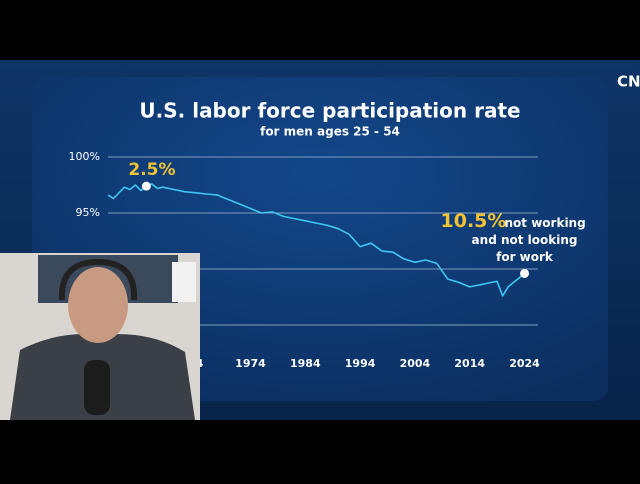 The image size is (640, 484). Describe the element at coordinates (524, 363) in the screenshot. I see `x-tick-label: 2024` at that location.